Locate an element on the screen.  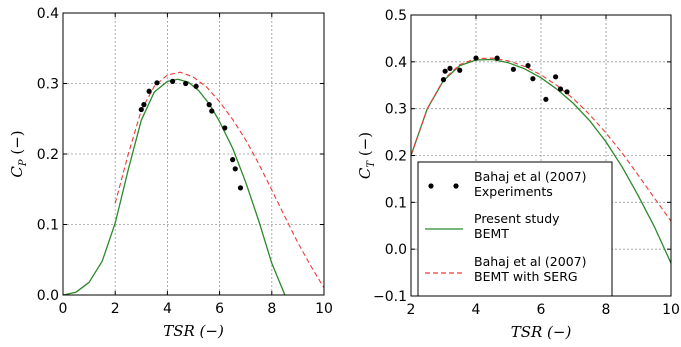
cp-y-tick-label: 0.0 is located at coordinates (48, 296).